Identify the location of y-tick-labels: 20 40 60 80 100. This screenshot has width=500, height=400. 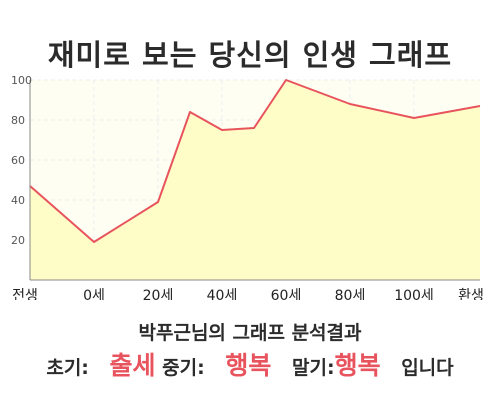
(21, 160).